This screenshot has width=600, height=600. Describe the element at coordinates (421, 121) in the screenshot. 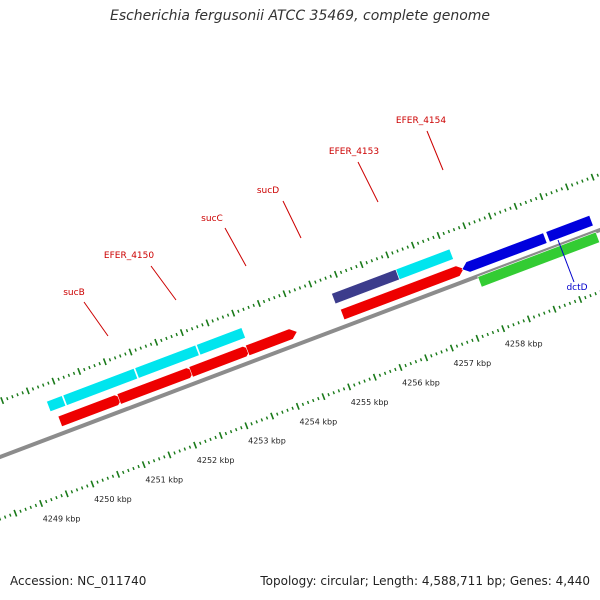

I see `gene-label-efer_4154: EFER_4154` at that location.